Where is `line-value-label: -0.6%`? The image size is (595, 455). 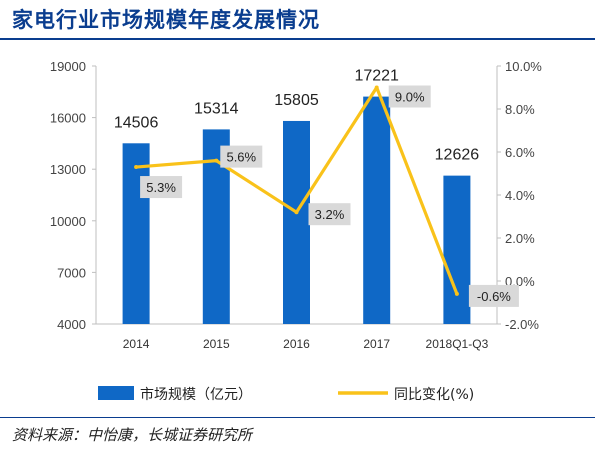 line-value-label: -0.6% is located at coordinates (494, 296).